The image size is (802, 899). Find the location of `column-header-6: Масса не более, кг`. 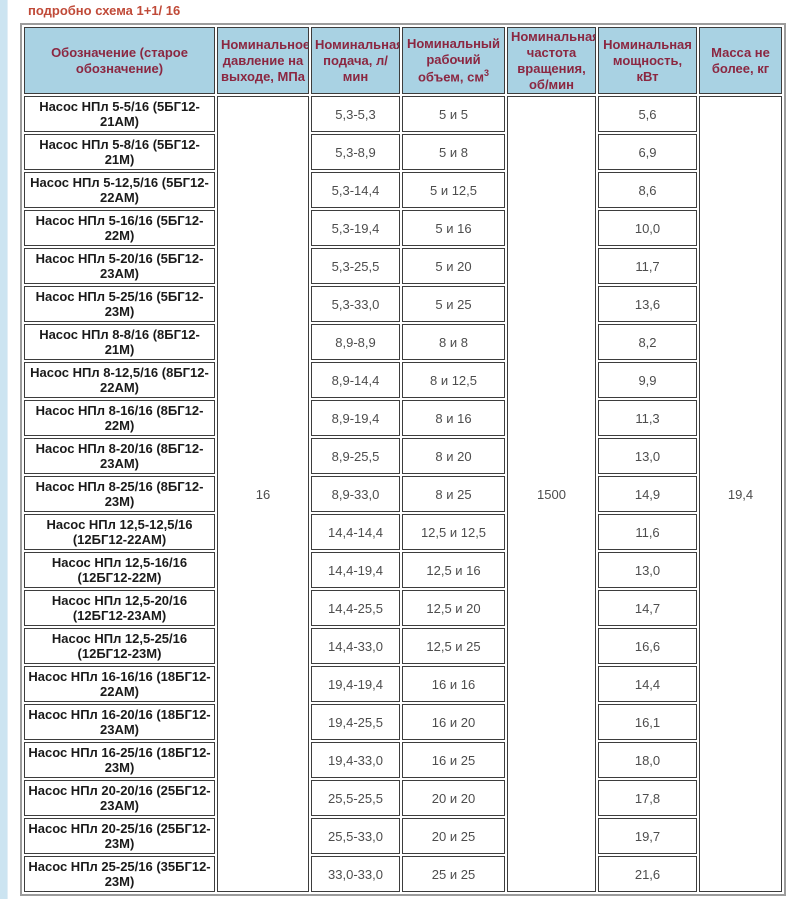

column-header-6: Масса не более, кг is located at coordinates (740, 61).